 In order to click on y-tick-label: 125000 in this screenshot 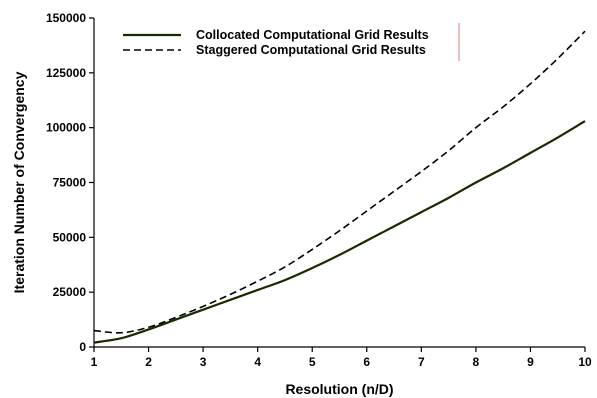, I will do `click(66, 73)`.